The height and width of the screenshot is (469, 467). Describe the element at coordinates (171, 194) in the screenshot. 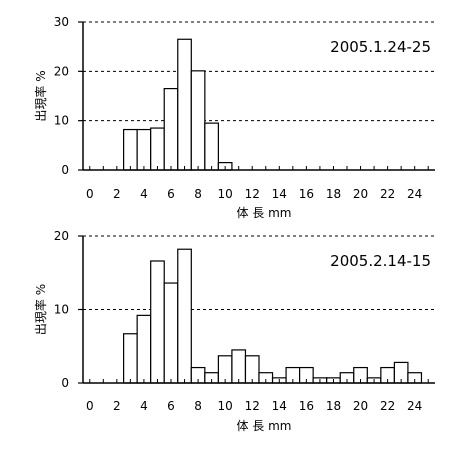

I see `panel-1-x-tick-label: 6` at that location.